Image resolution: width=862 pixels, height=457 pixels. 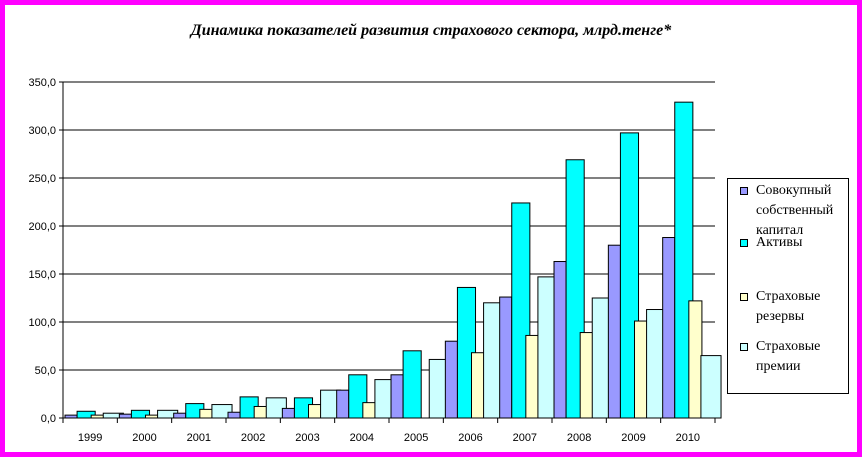 What do you see at coordinates (90, 438) in the screenshot?
I see `x-tick-label: 1999` at bounding box center [90, 438].